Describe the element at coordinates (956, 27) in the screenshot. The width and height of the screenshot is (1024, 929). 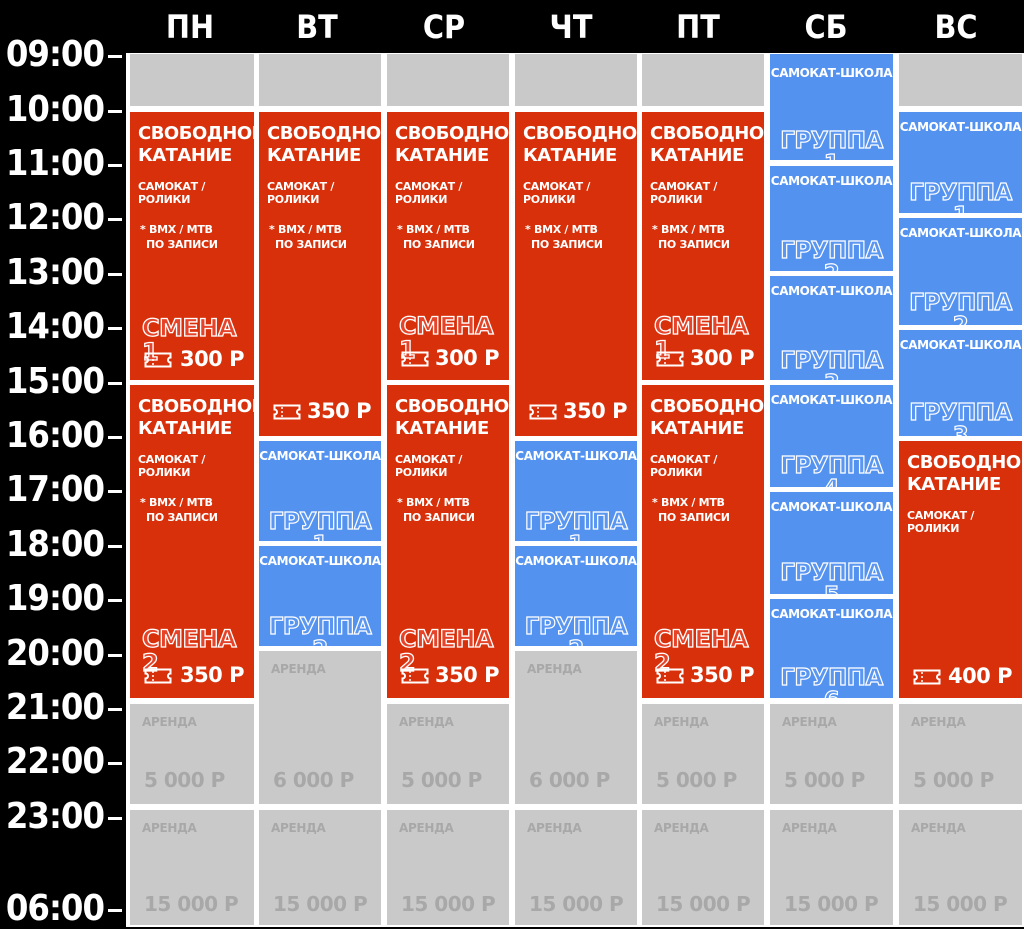
I see `day-sun: ВС` at that location.